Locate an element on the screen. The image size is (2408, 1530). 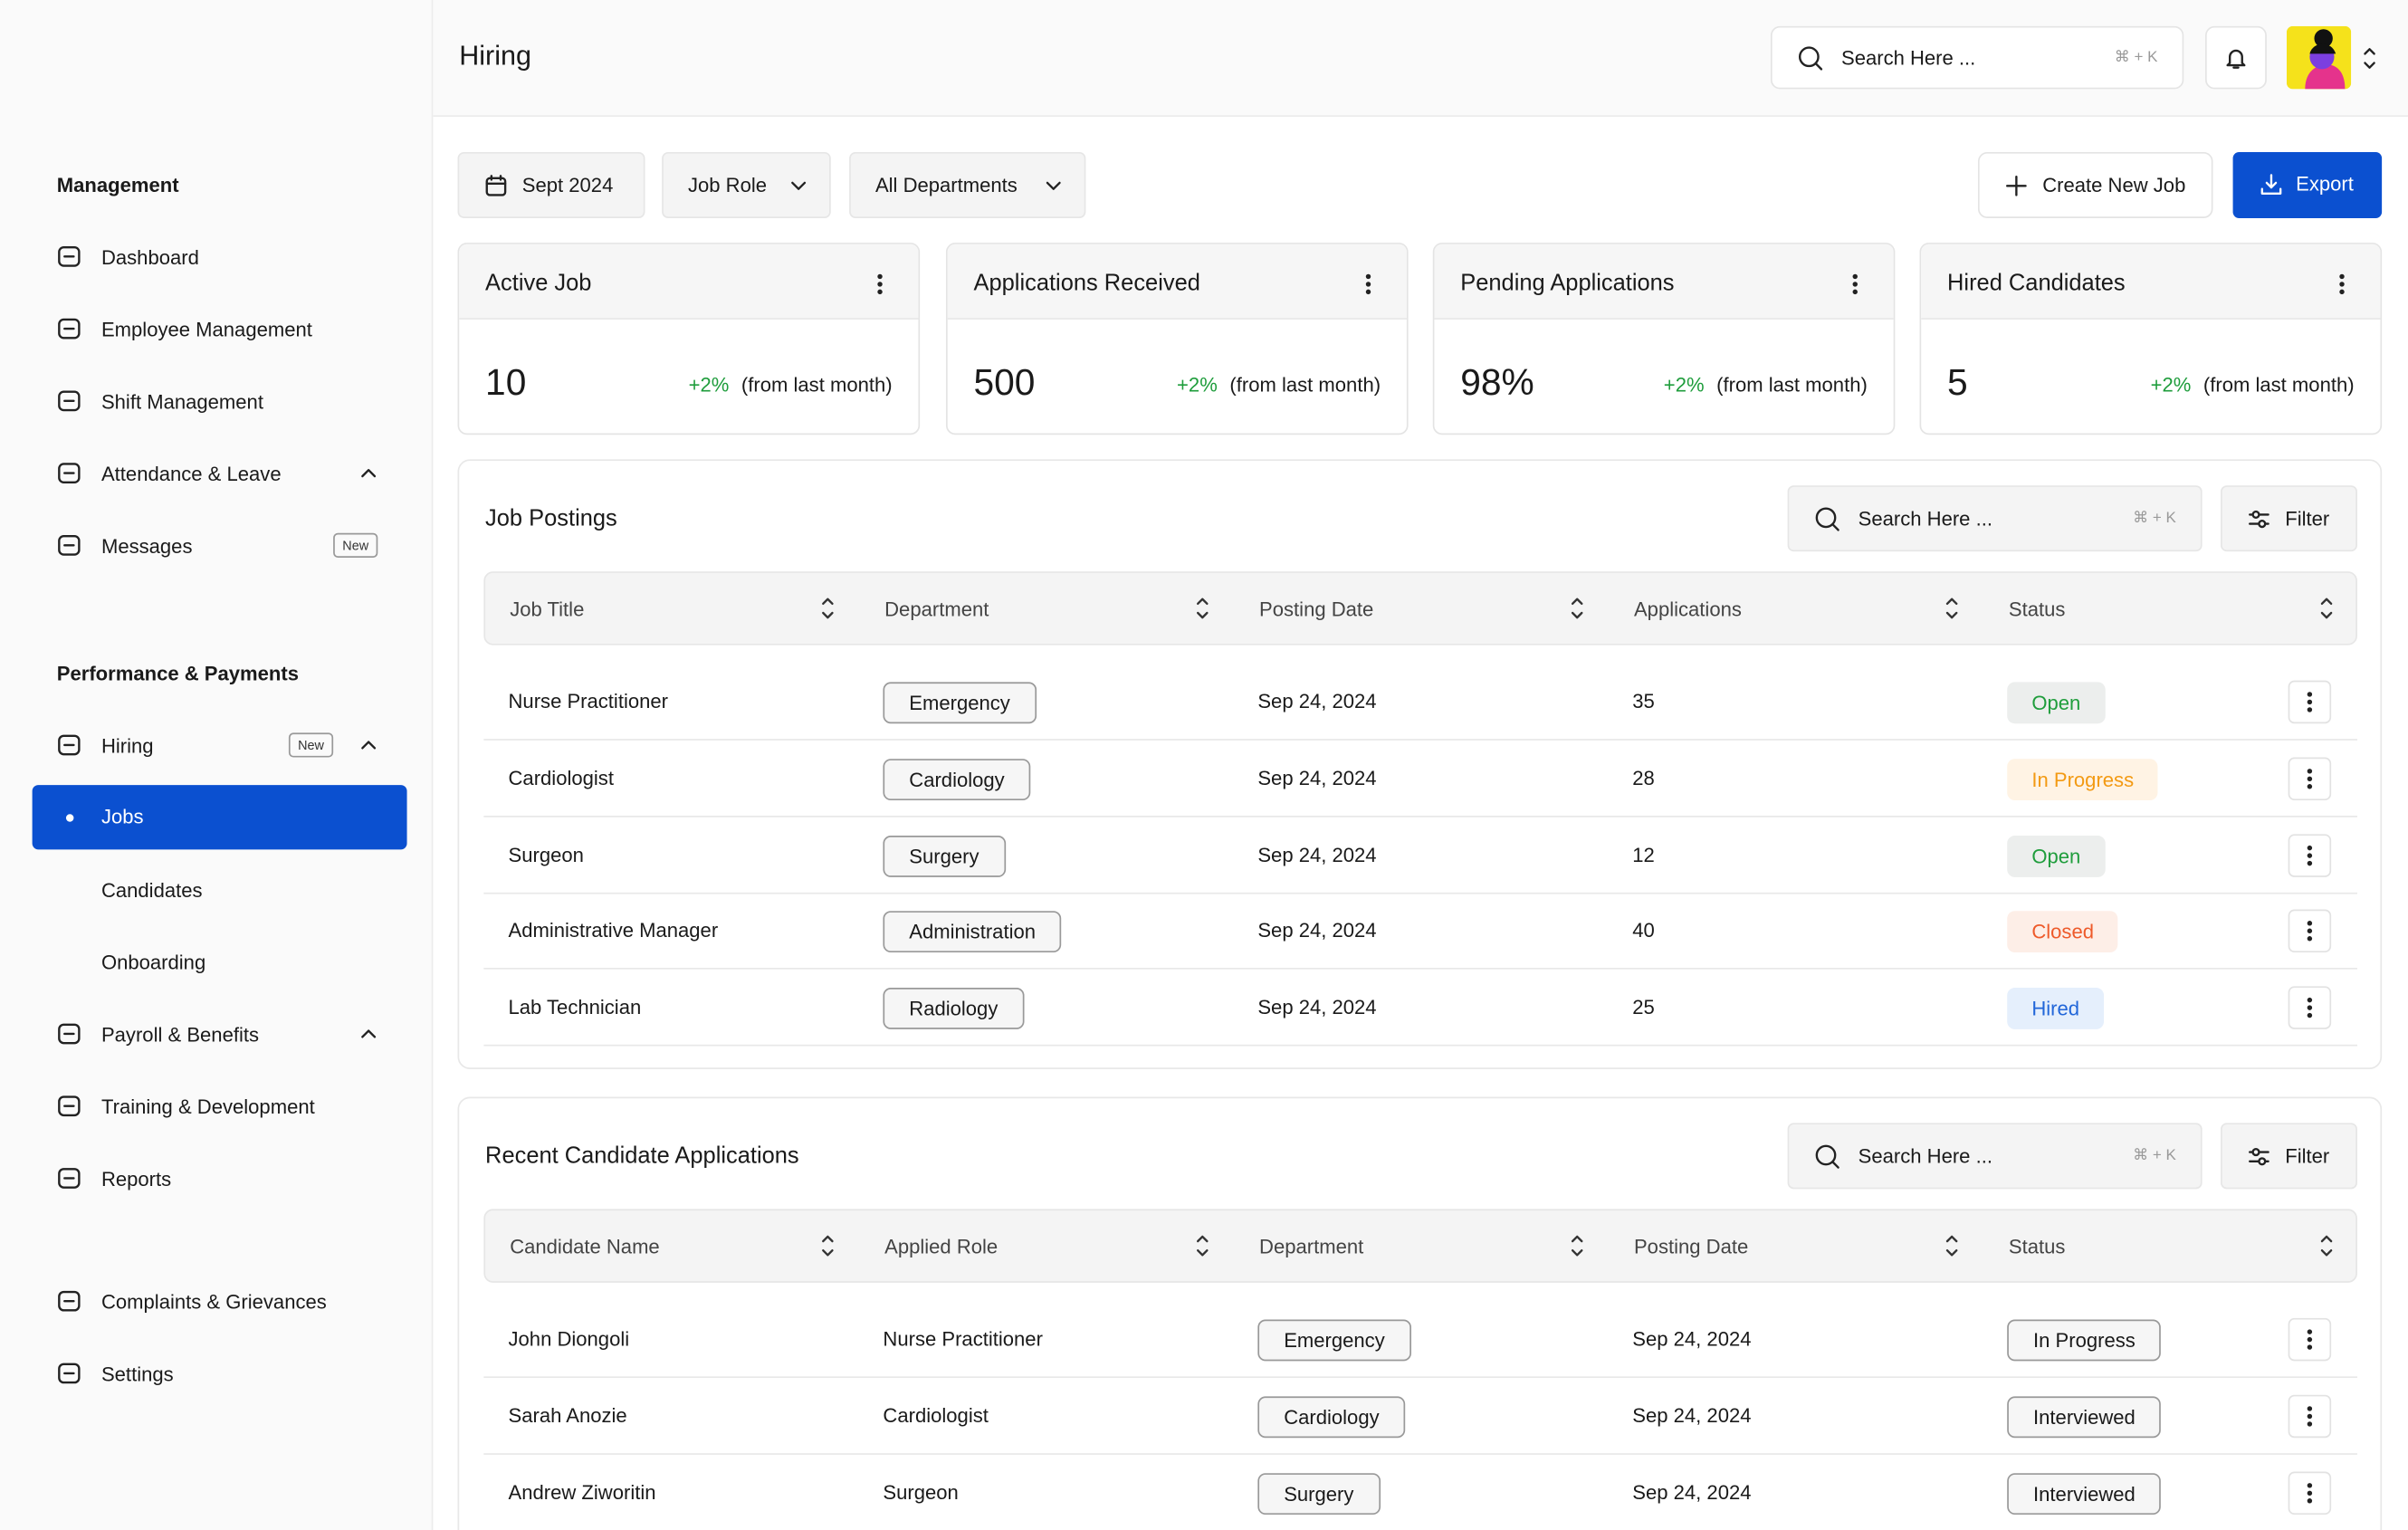
column-header: Job Title is located at coordinates (547, 609).